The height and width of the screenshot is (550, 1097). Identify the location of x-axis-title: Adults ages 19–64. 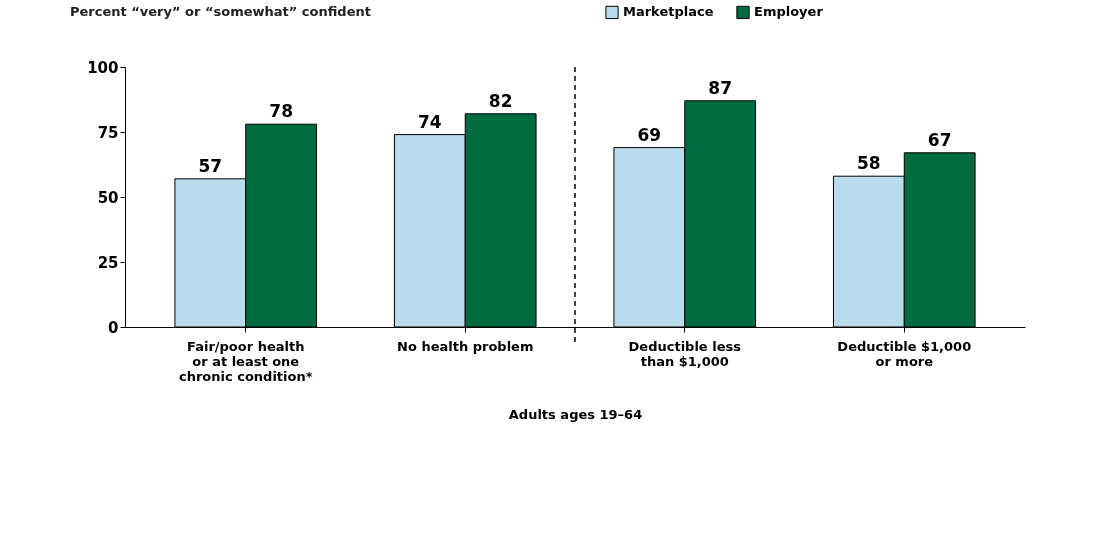
(575, 414).